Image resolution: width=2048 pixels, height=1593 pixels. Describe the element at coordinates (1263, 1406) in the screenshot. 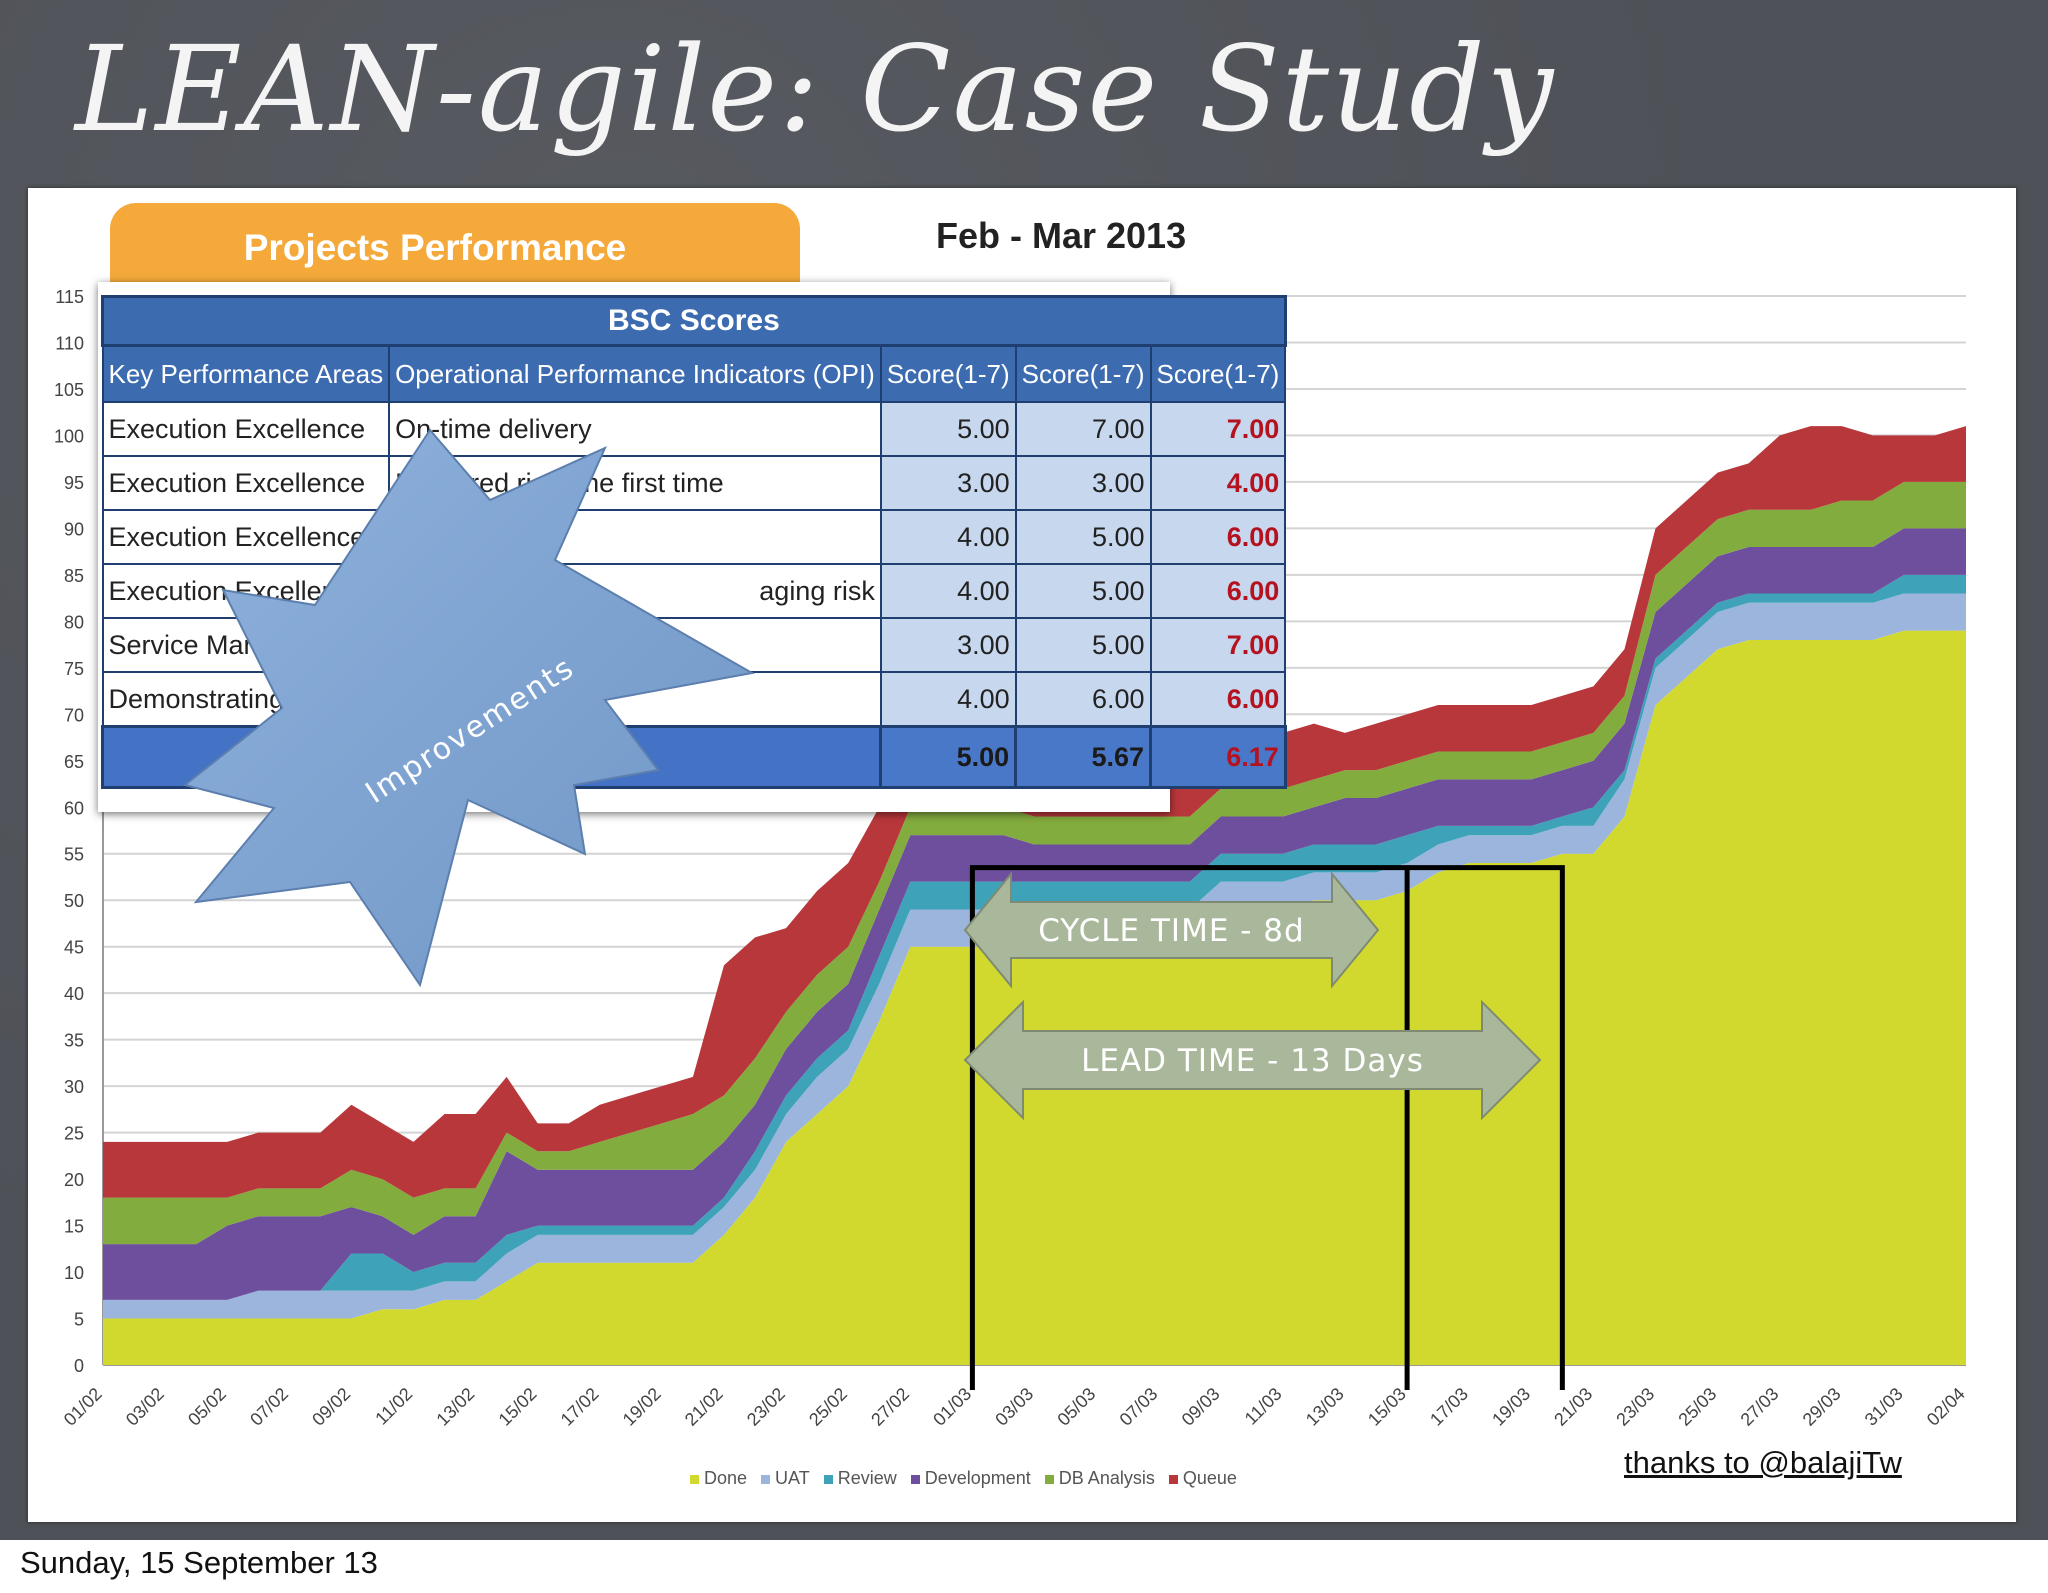

I see `x-tick-label: 11/03` at that location.